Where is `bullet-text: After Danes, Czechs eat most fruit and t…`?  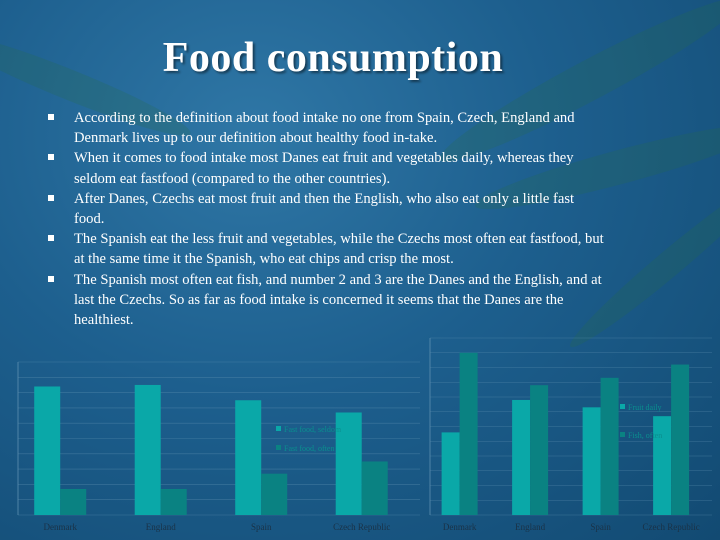 bullet-text: After Danes, Czechs eat most fruit and t… is located at coordinates (324, 209).